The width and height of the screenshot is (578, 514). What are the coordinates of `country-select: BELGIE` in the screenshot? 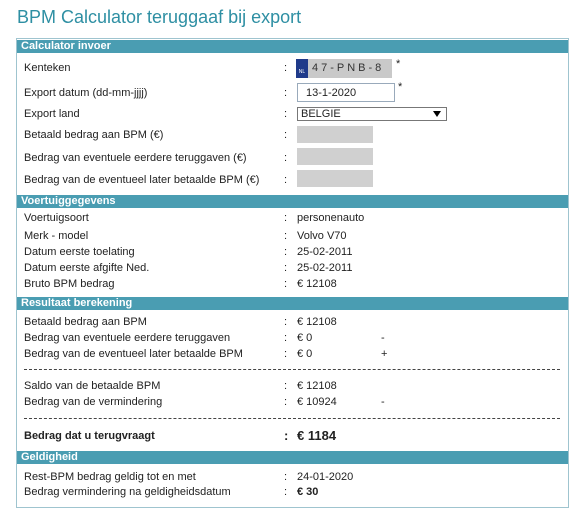 It's located at (372, 114).